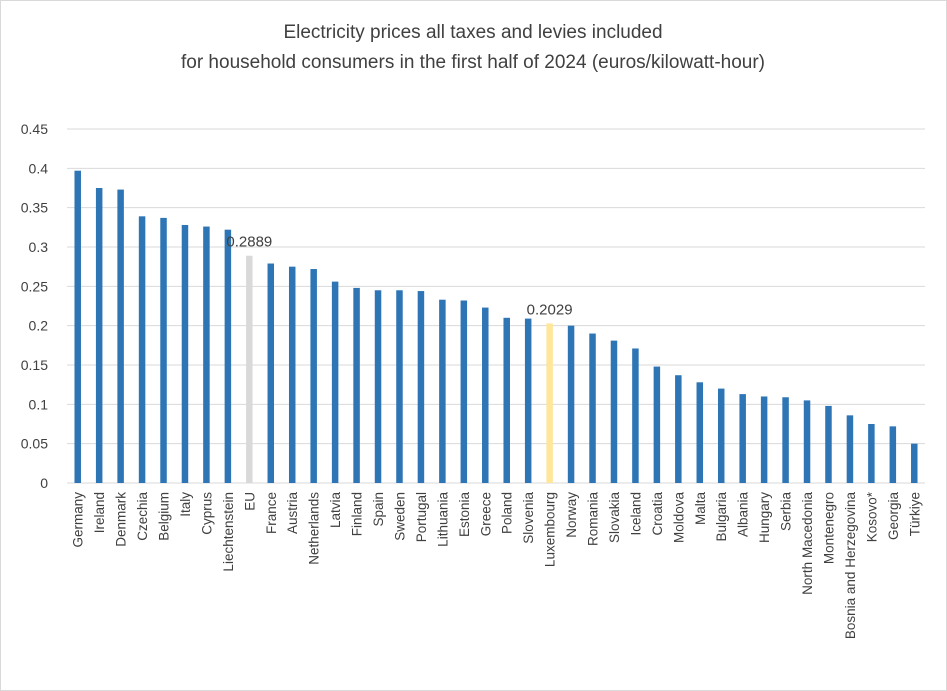 This screenshot has width=947, height=691. Describe the element at coordinates (742, 438) in the screenshot. I see `bar-albania` at that location.